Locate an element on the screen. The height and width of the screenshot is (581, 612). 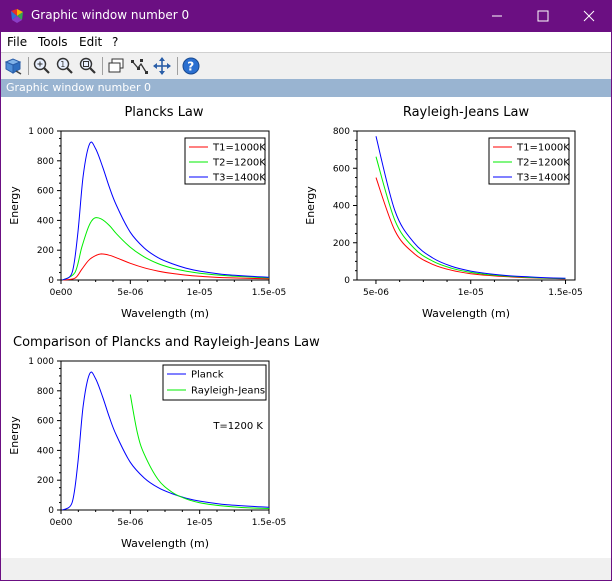
menu-bar: File Tools Edit ? is located at coordinates (306, 42).